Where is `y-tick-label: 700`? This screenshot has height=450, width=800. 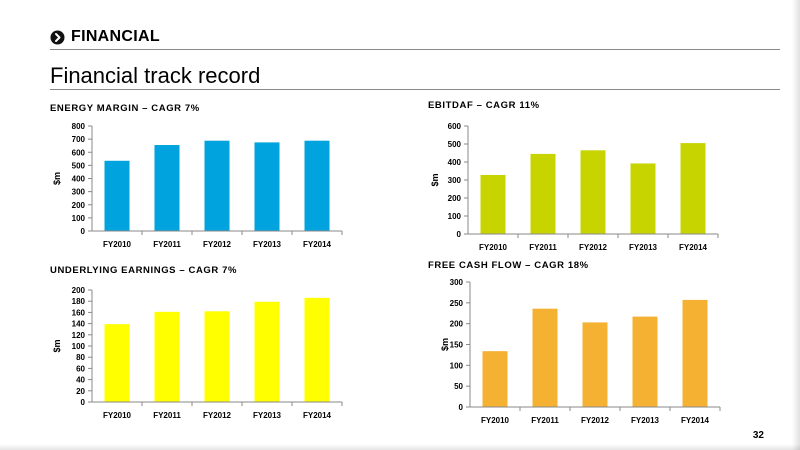 y-tick-label: 700 is located at coordinates (79, 139).